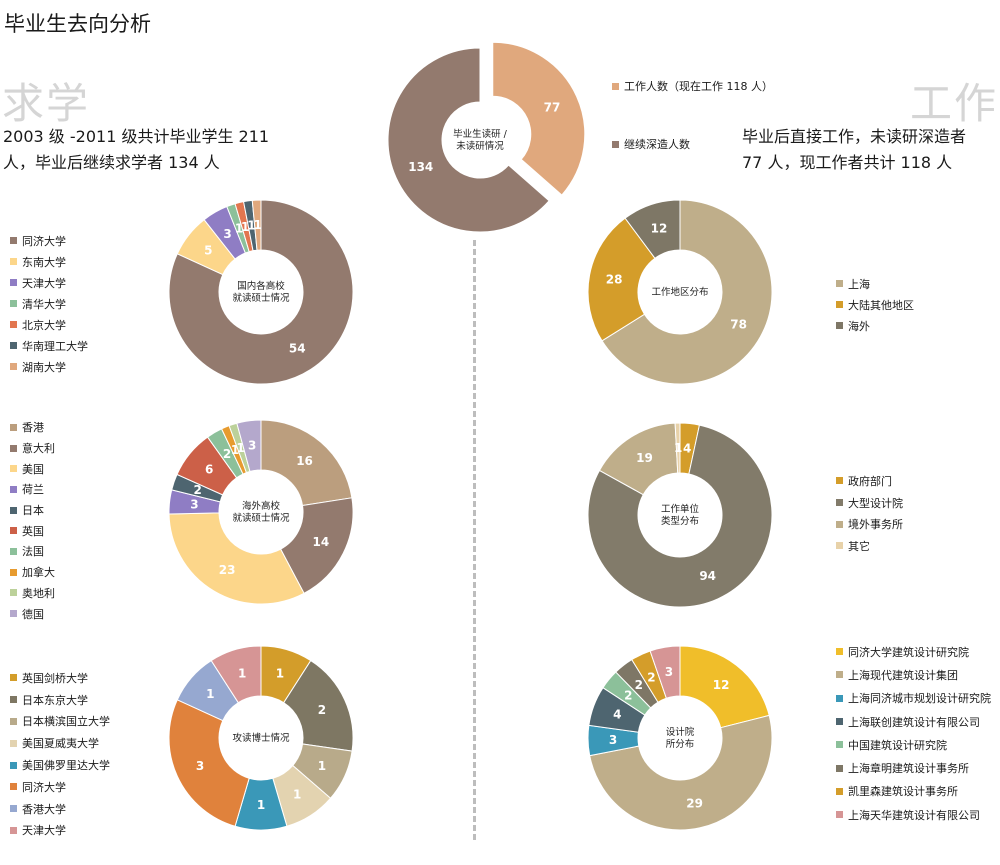 Image resolution: width=1000 pixels, height=865 pixels. Describe the element at coordinates (38, 593) in the screenshot. I see `legend-label: 奥地利` at that location.